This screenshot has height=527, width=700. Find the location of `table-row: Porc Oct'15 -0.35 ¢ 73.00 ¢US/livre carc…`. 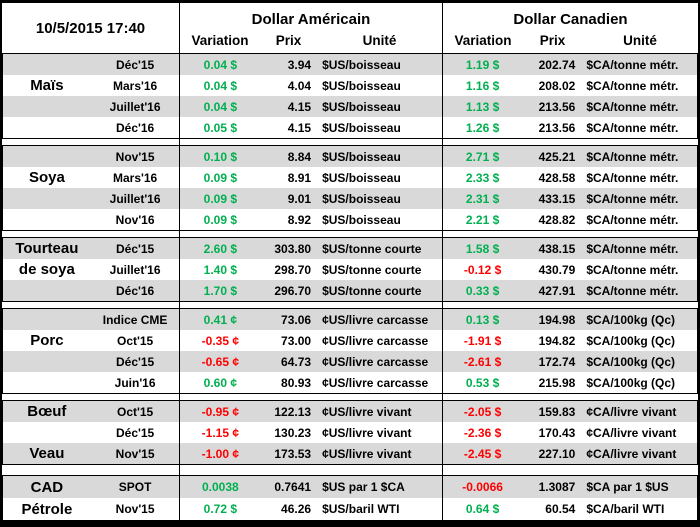

table-row: Porc Oct'15 -0.35 ¢ 73.00 ¢US/livre carc… is located at coordinates (350, 340).